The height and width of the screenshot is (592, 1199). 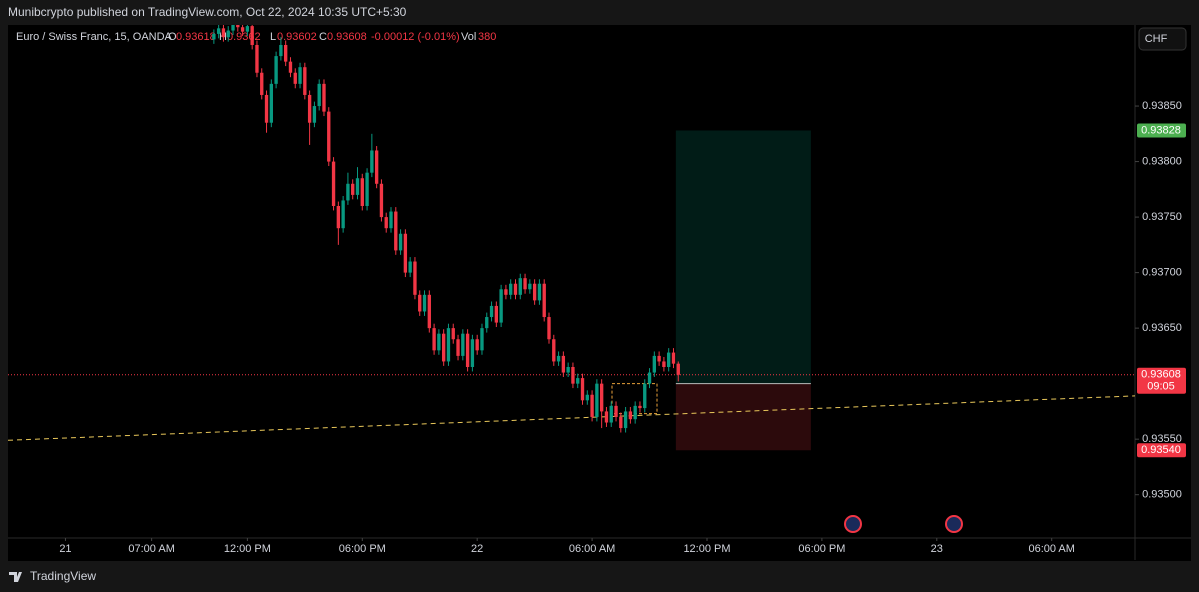 I want to click on price-tag-label: 0.93608, so click(x=1161, y=375).